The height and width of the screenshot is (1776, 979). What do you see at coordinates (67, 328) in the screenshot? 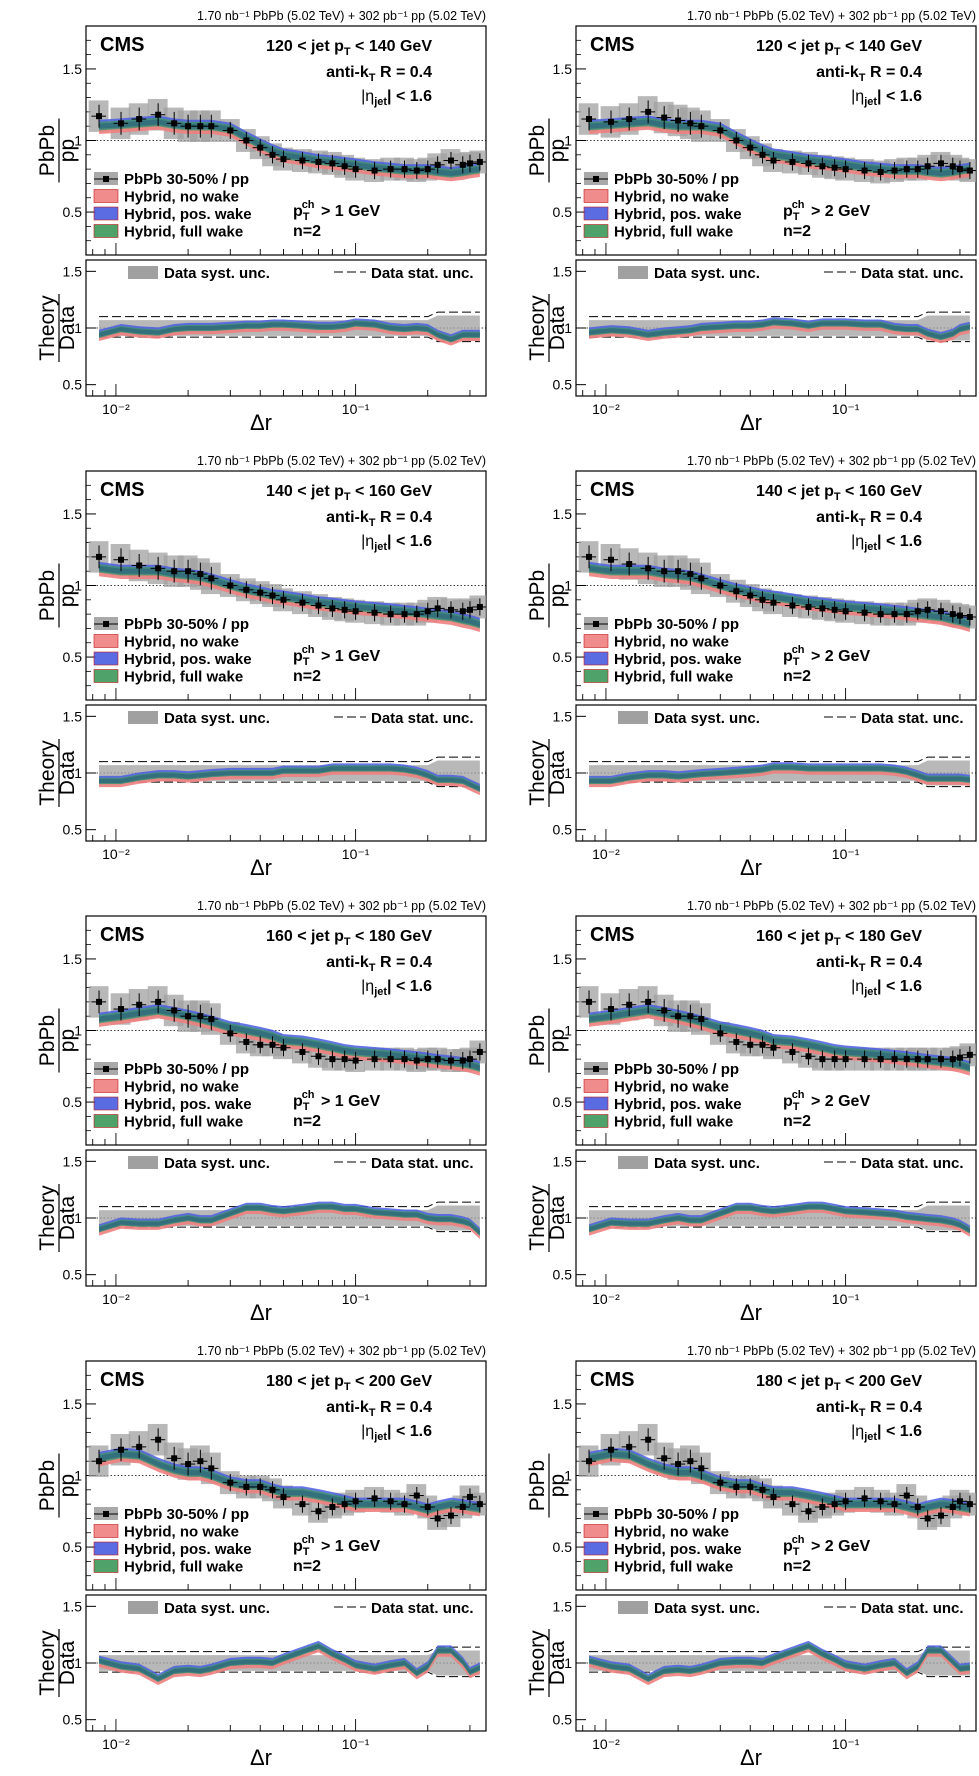
I see `y-label-lower-den: Data` at bounding box center [67, 328].